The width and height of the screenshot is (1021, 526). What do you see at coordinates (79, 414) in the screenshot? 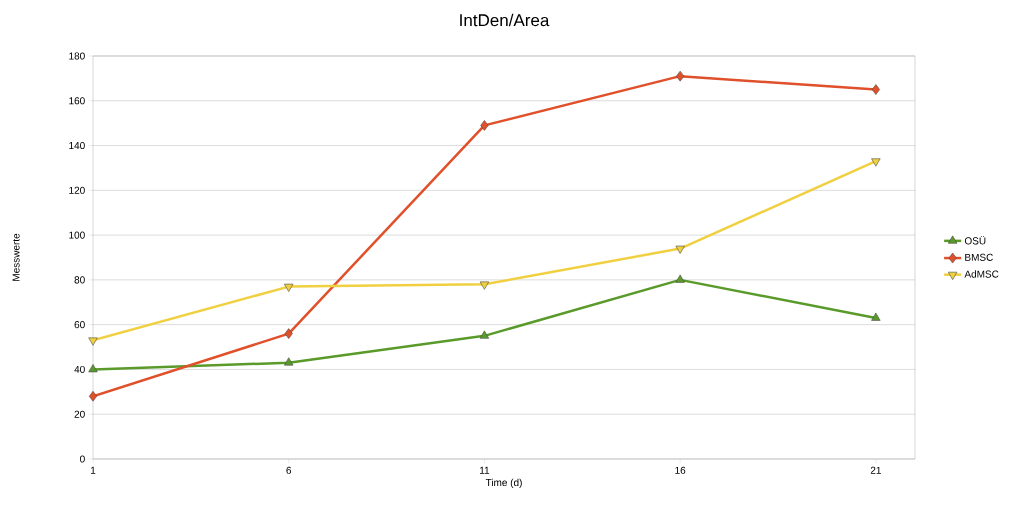
I see `y-tick-label: 20` at bounding box center [79, 414].